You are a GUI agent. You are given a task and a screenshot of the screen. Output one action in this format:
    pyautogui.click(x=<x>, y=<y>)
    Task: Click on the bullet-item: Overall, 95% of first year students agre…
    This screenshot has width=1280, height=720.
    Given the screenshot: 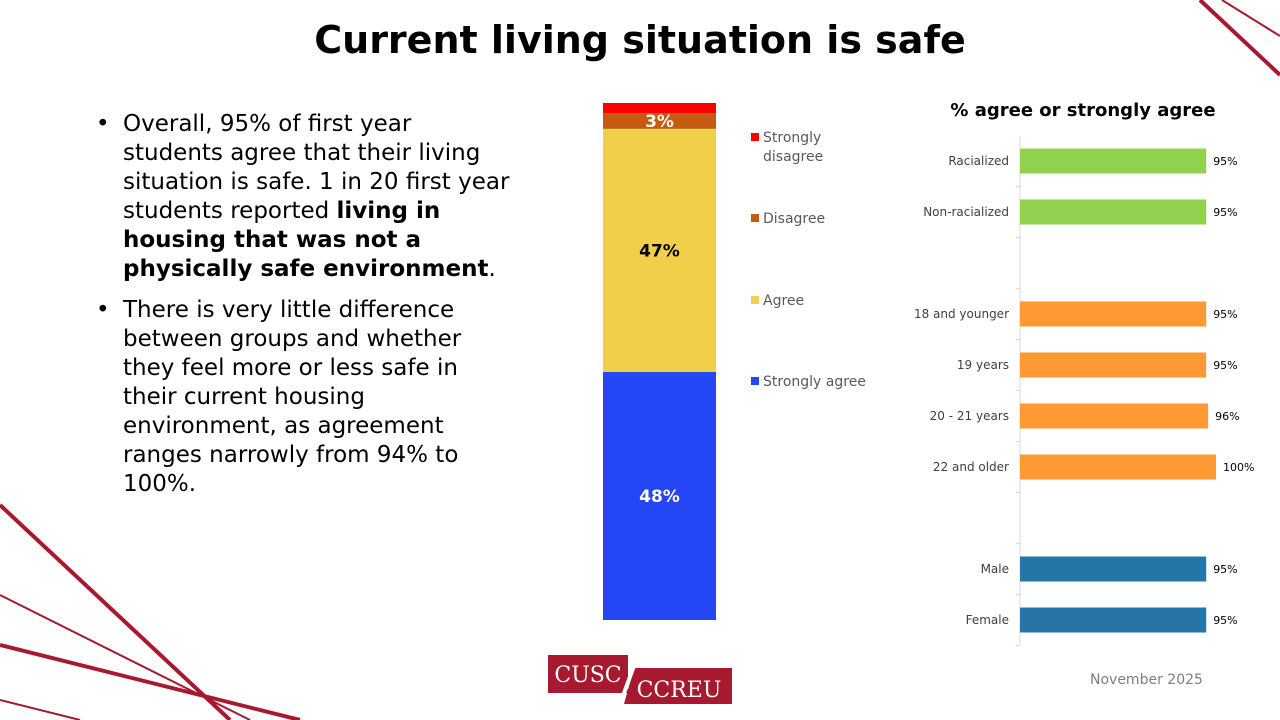 What is the action you would take?
    pyautogui.click(x=306, y=197)
    